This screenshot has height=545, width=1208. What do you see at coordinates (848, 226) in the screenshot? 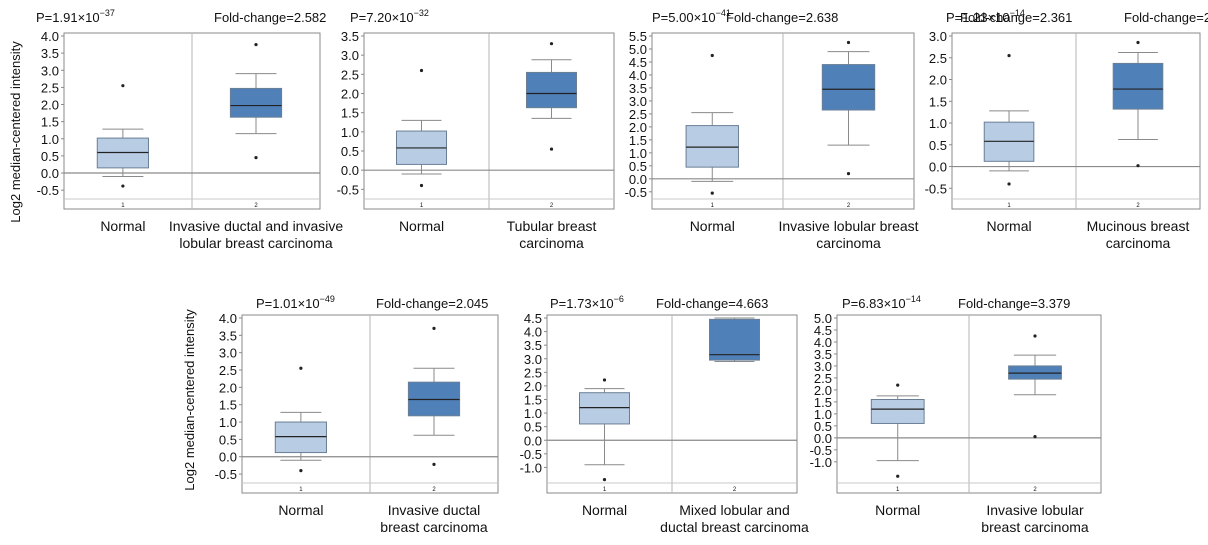
I see `category-label-tumor: Invasive lobular breast` at bounding box center [848, 226].